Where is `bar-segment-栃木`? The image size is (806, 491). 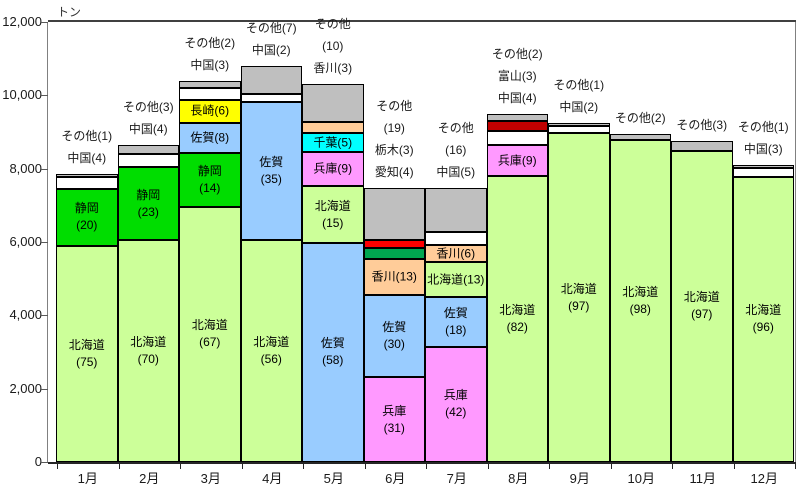
bar-segment-栃木 is located at coordinates (394, 244).